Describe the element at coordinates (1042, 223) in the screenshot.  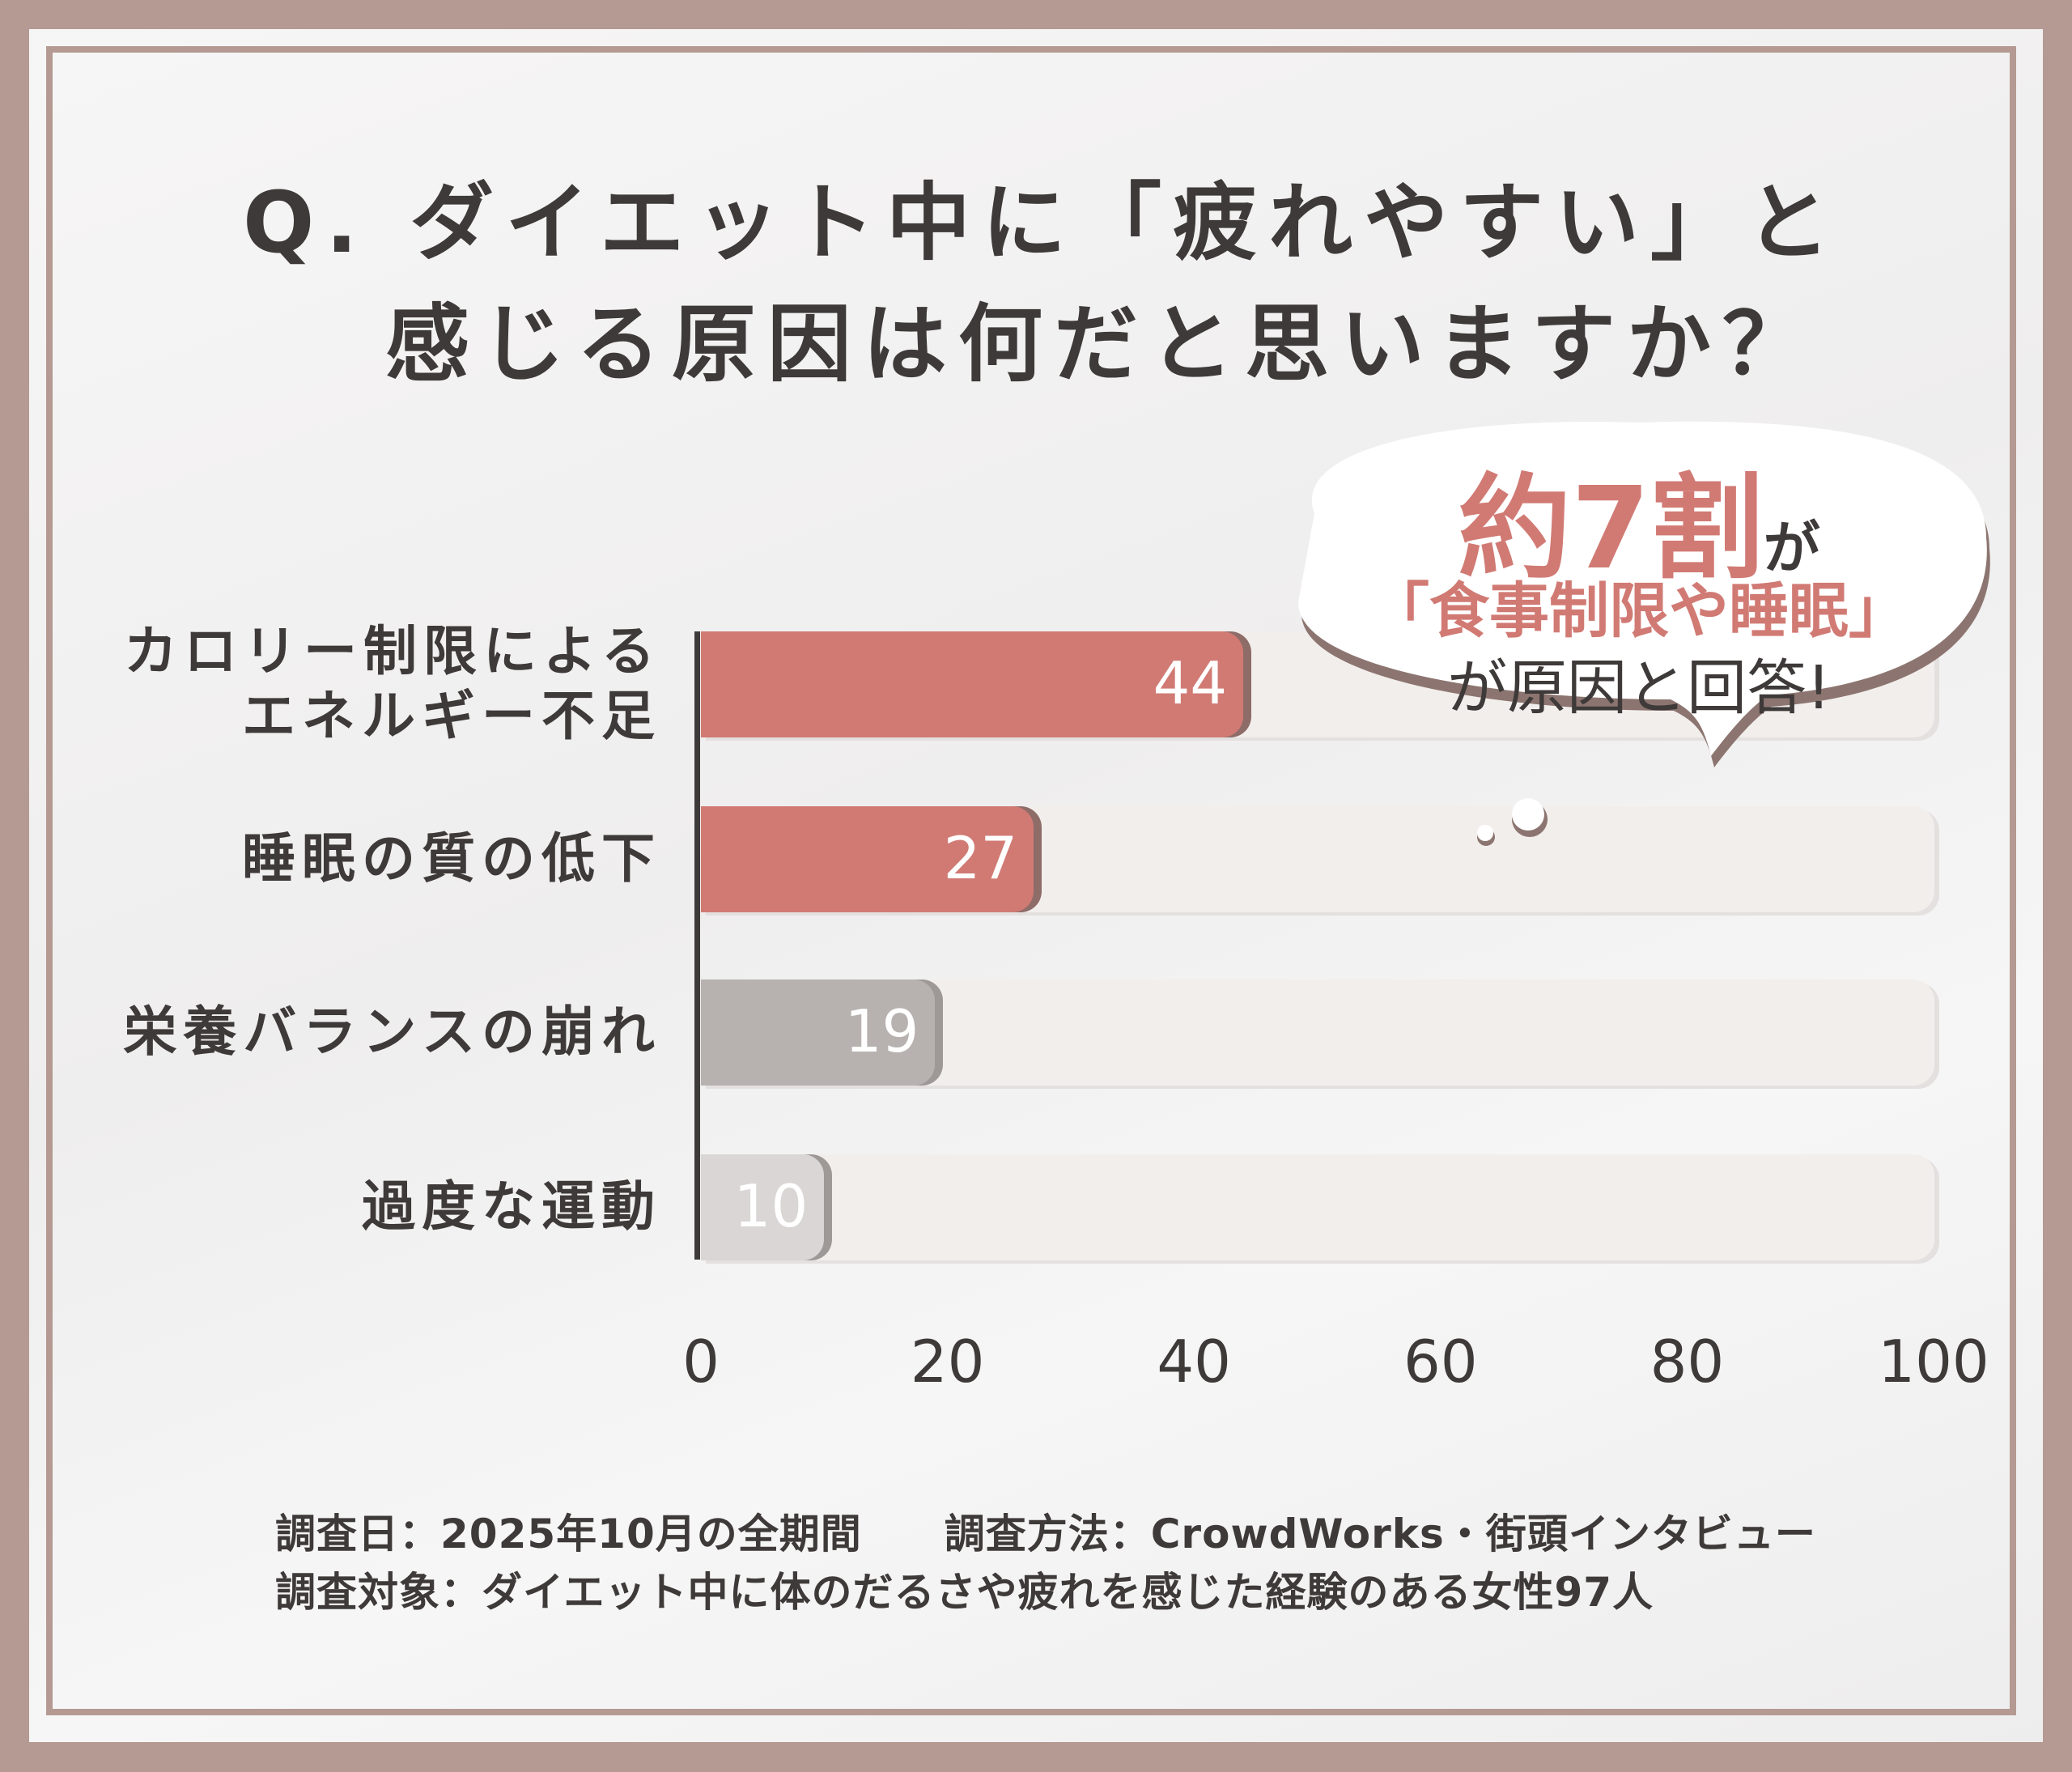
I see `title-line-1: Q. ダイエット中に「疲れやすい」と` at that location.